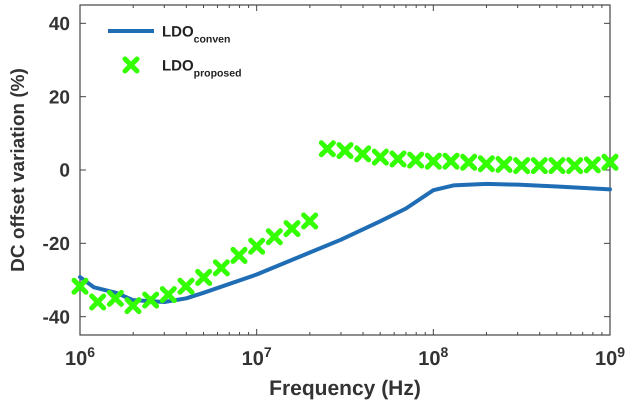  Describe the element at coordinates (18, 170) in the screenshot. I see `y-axis-title: DC offset variation (%)` at that location.